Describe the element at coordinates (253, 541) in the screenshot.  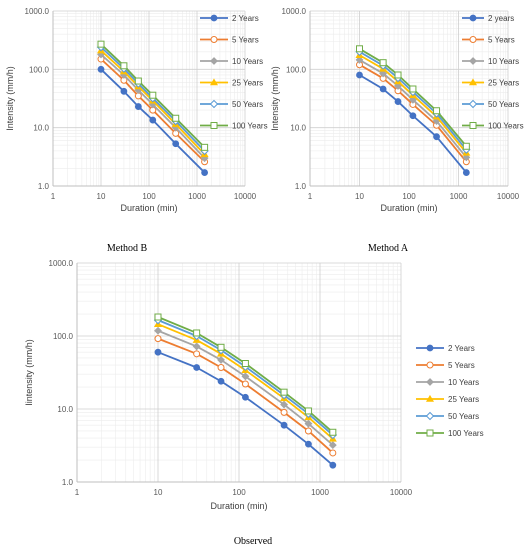
I see `chart-caption: Observed` at that location.